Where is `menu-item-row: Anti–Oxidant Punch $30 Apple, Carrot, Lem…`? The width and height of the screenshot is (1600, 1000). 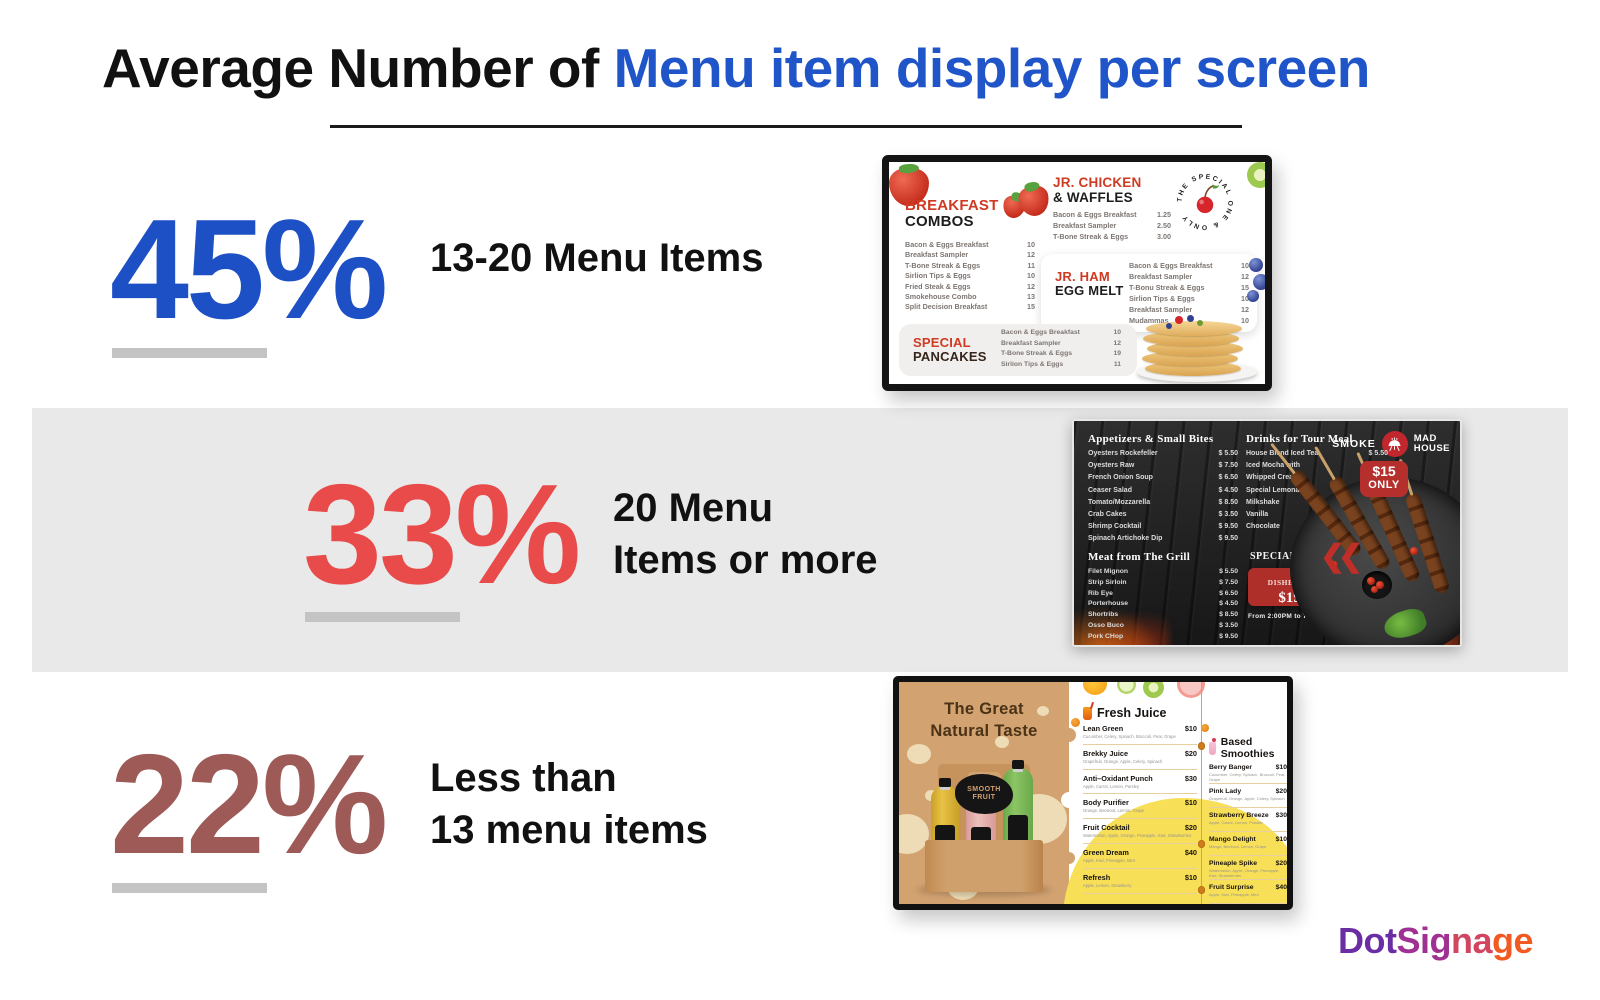
menu-item-row: Anti–Oxidant Punch $30 Apple, Carrot, Lem… is located at coordinates (1140, 782).